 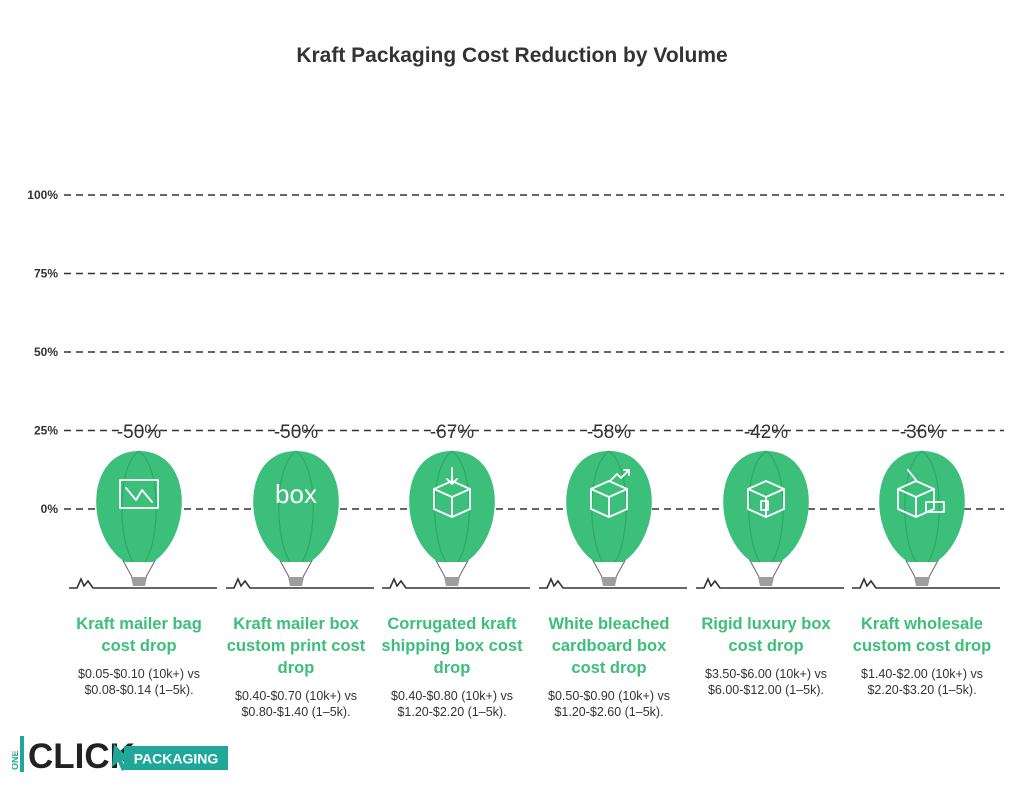 I want to click on value-label: -42%, so click(x=766, y=432).